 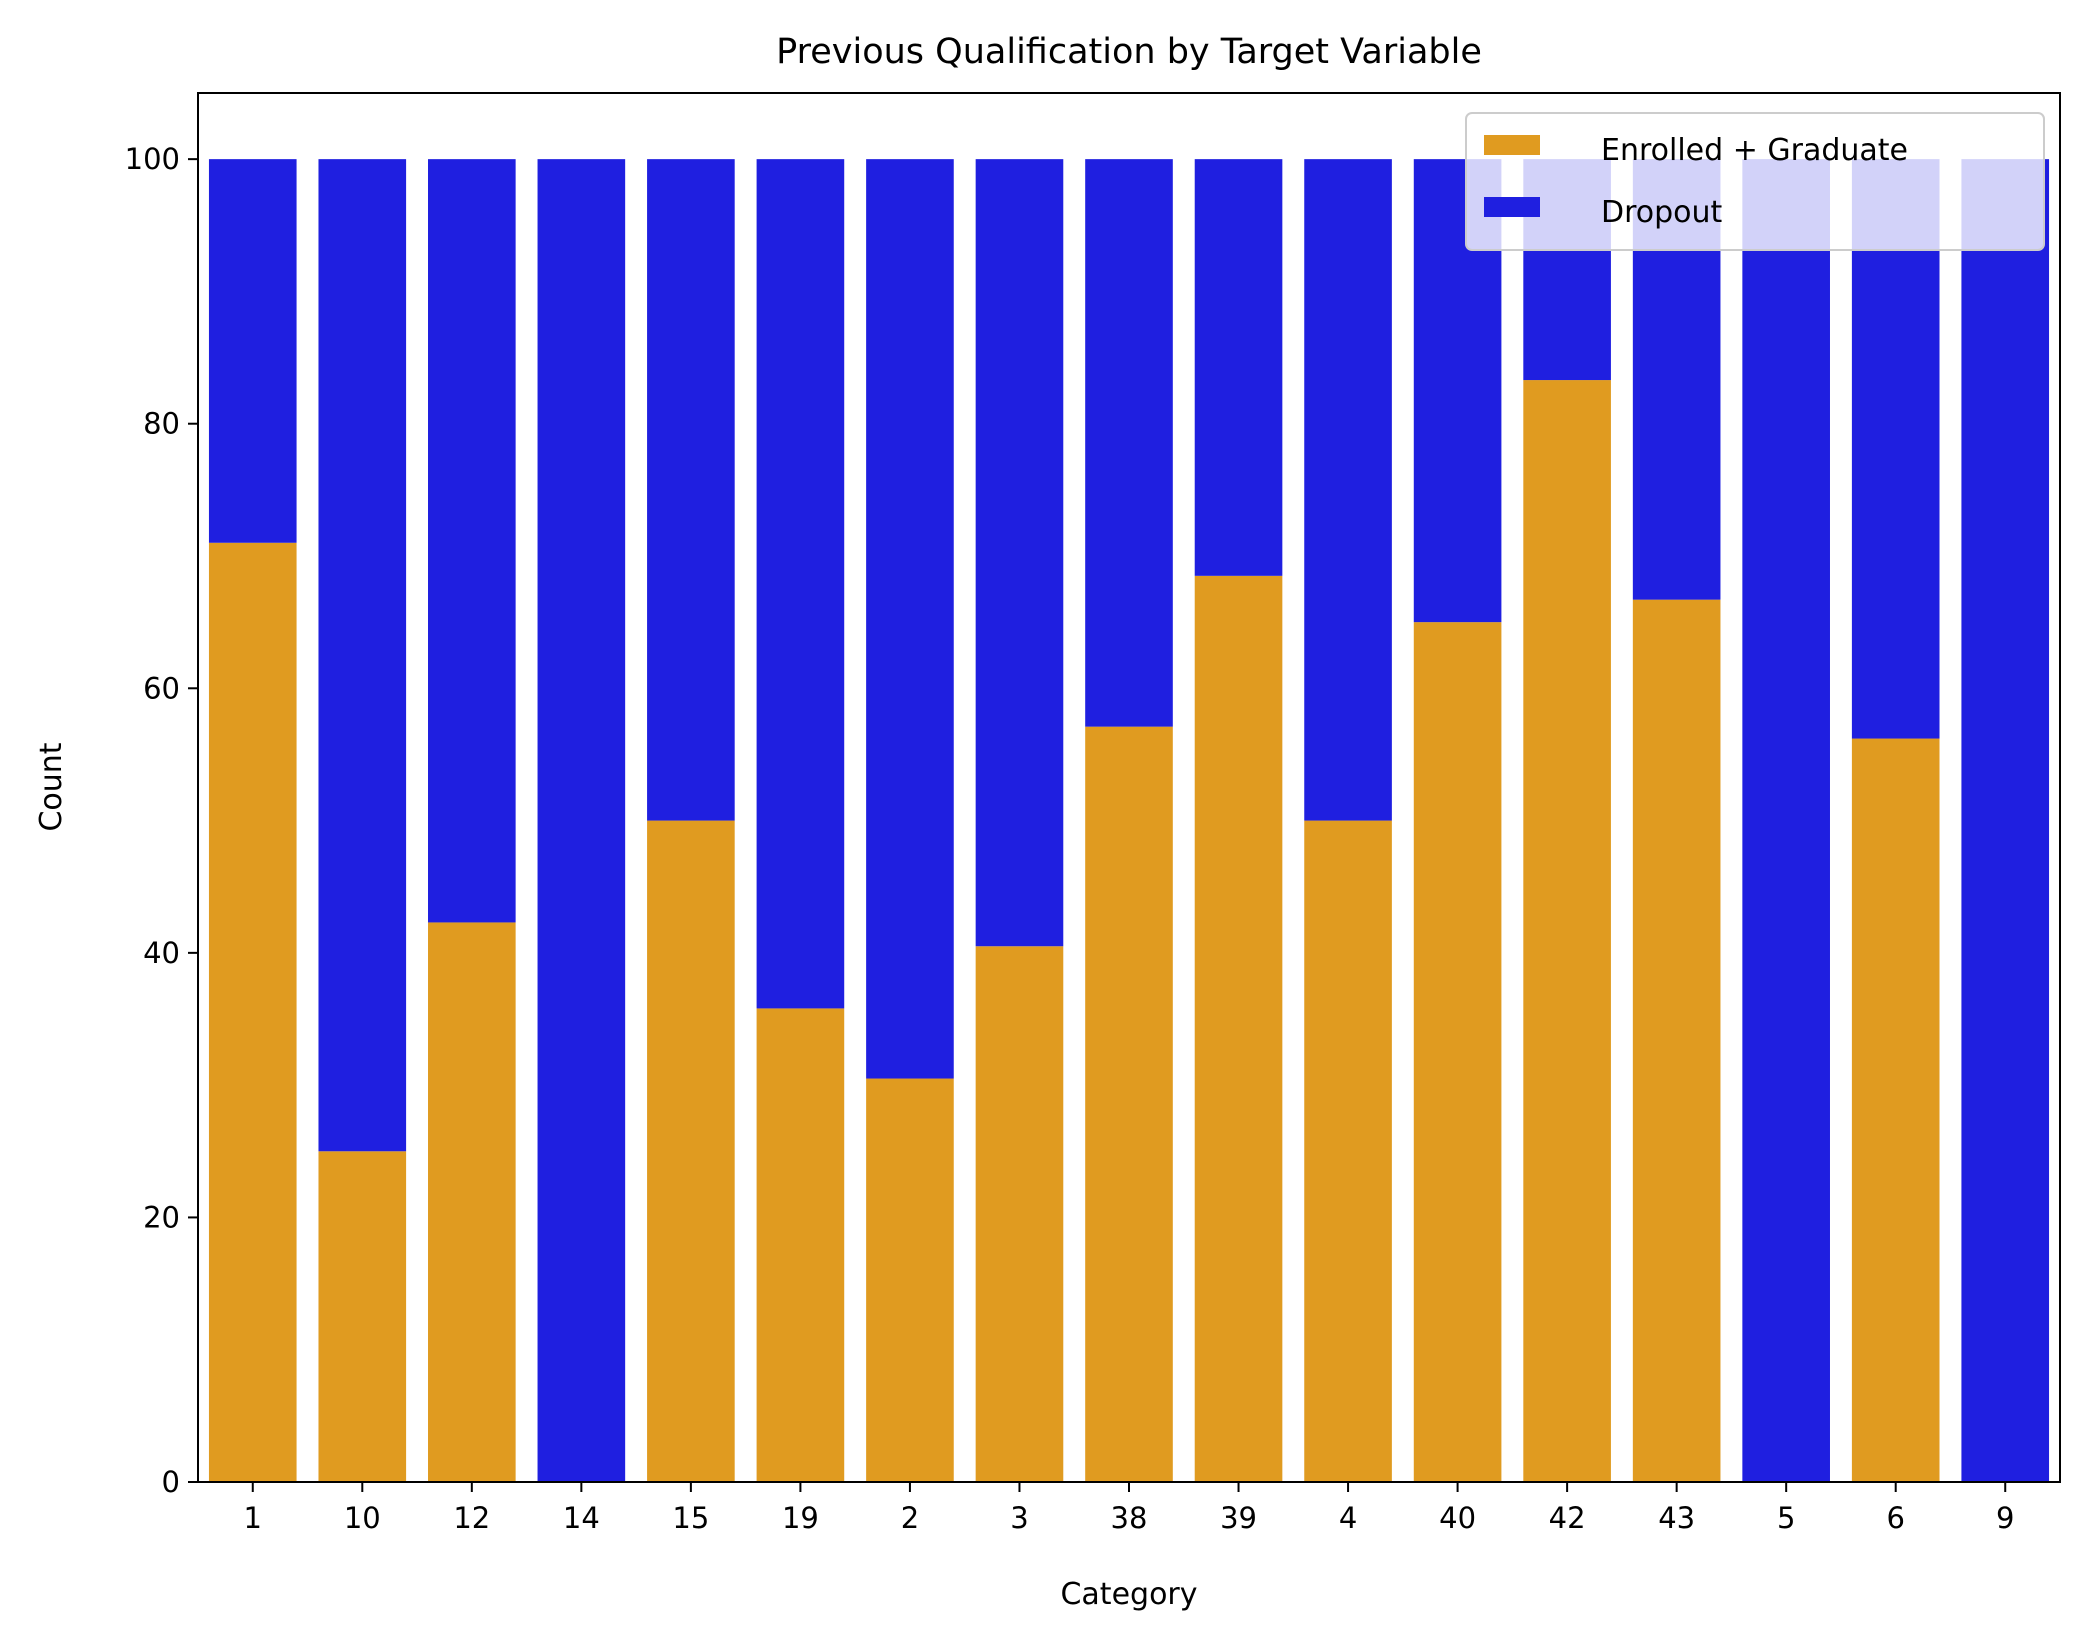 I want to click on x-tick-label-1: 1, so click(x=253, y=1518).